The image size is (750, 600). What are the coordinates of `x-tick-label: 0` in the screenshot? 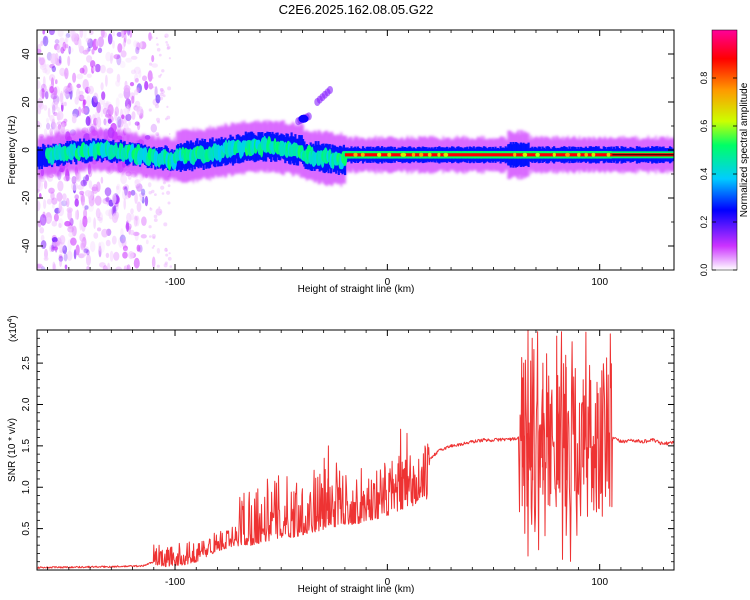 It's located at (388, 582).